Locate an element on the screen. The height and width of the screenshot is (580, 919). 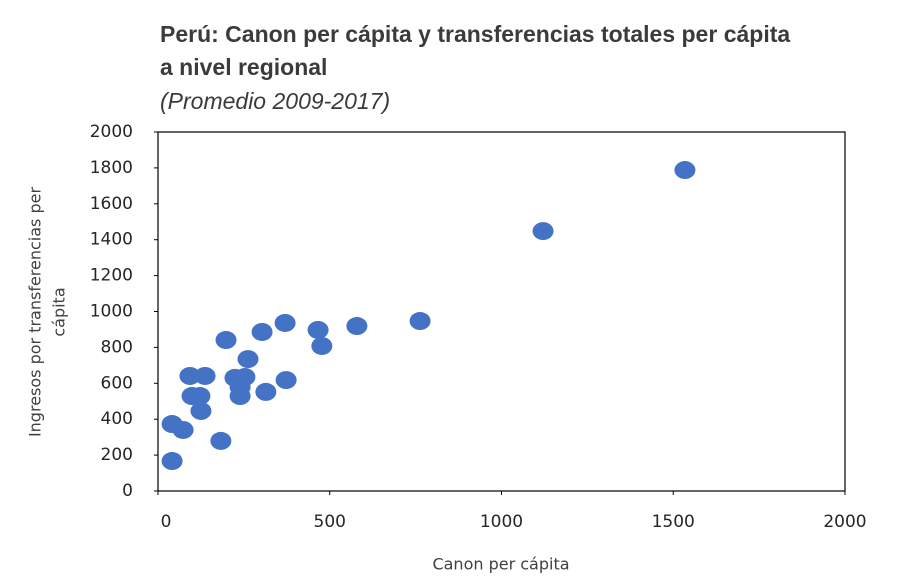
y-tick-label: 1400 is located at coordinates (111, 240).